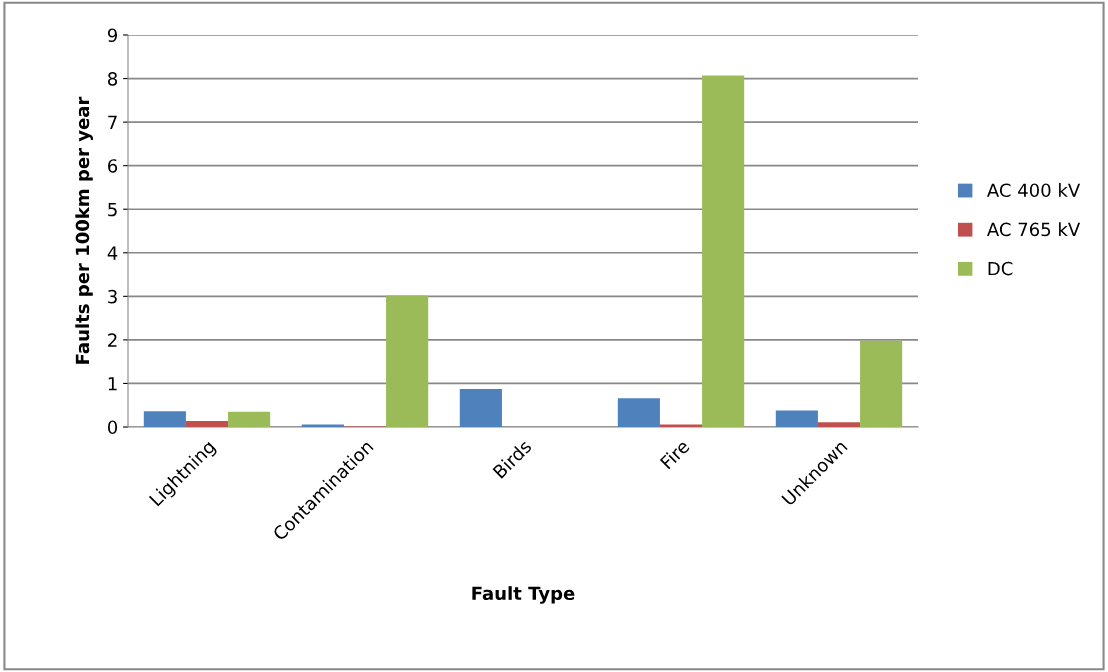 The height and width of the screenshot is (672, 1108). Describe the element at coordinates (113, 79) in the screenshot. I see `y-tick-label: 8` at that location.